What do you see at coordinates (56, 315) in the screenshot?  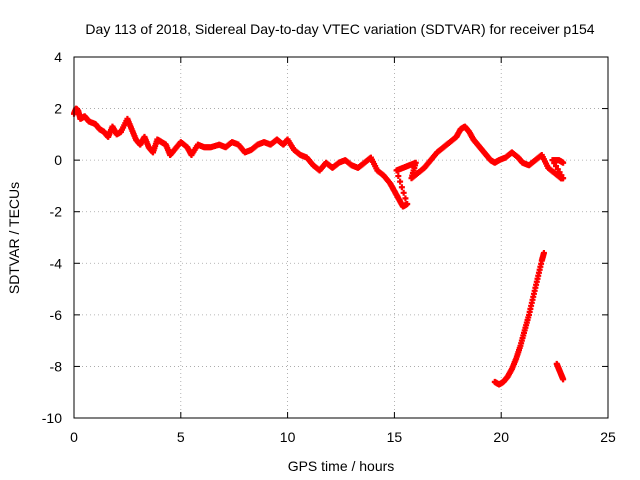 I see `y-tick-label: -6` at bounding box center [56, 315].